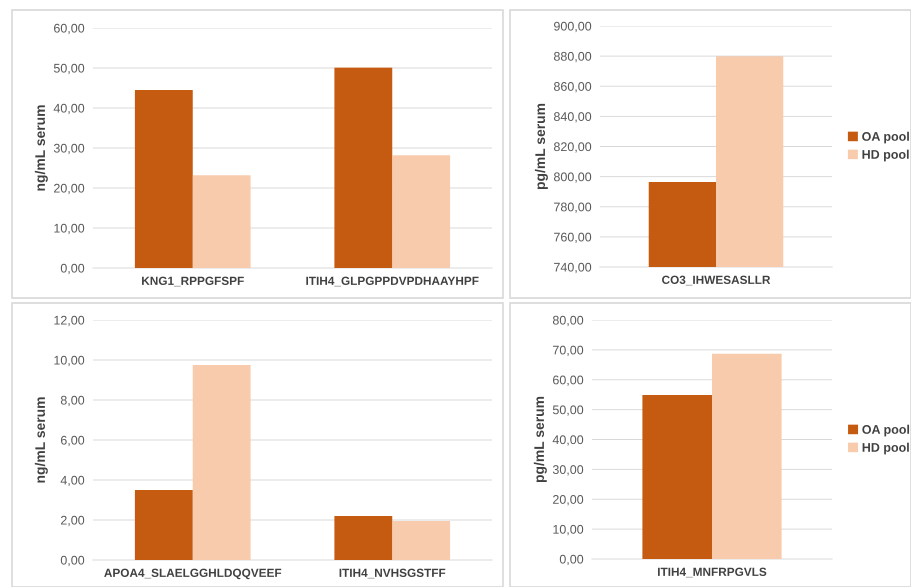  What do you see at coordinates (72, 481) in the screenshot?
I see `y-tick-label: 4,00` at bounding box center [72, 481].